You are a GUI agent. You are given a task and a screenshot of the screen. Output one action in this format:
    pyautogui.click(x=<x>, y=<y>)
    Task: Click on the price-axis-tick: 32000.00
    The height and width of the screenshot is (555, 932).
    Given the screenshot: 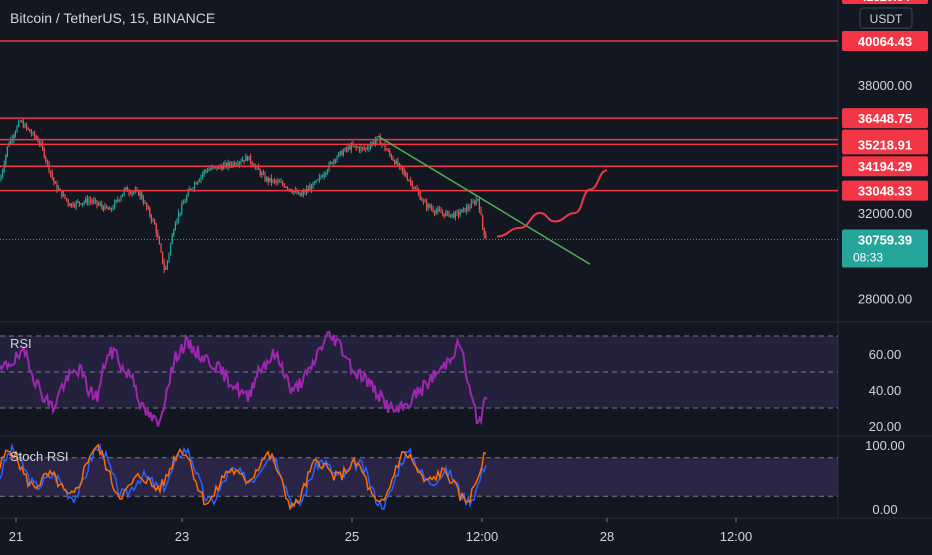 What is the action you would take?
    pyautogui.click(x=885, y=213)
    